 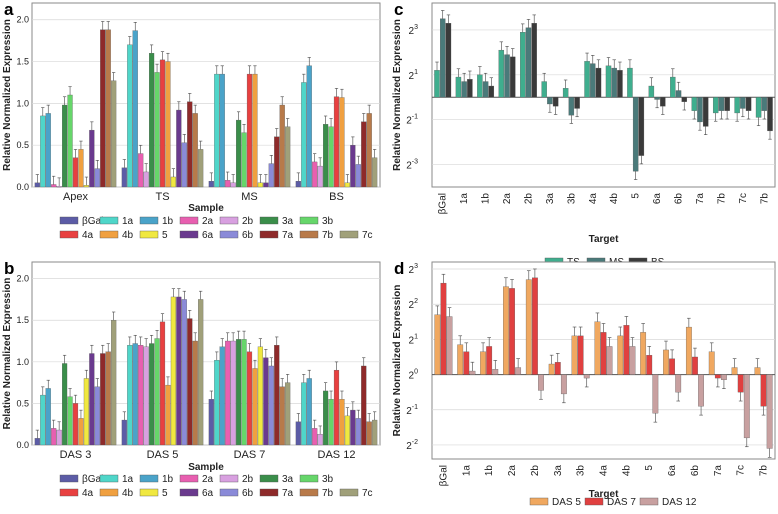 What do you see at coordinates (581, 471) in the screenshot?
I see `x-tick-label: 3b` at bounding box center [581, 471].